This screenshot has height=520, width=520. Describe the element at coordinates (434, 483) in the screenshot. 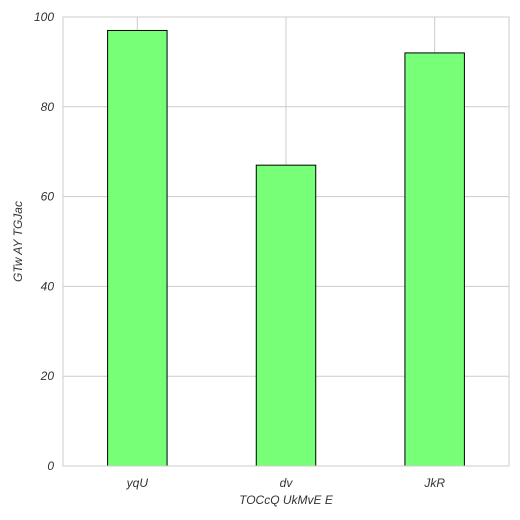

I see `x-tick-label: JkR` at that location.